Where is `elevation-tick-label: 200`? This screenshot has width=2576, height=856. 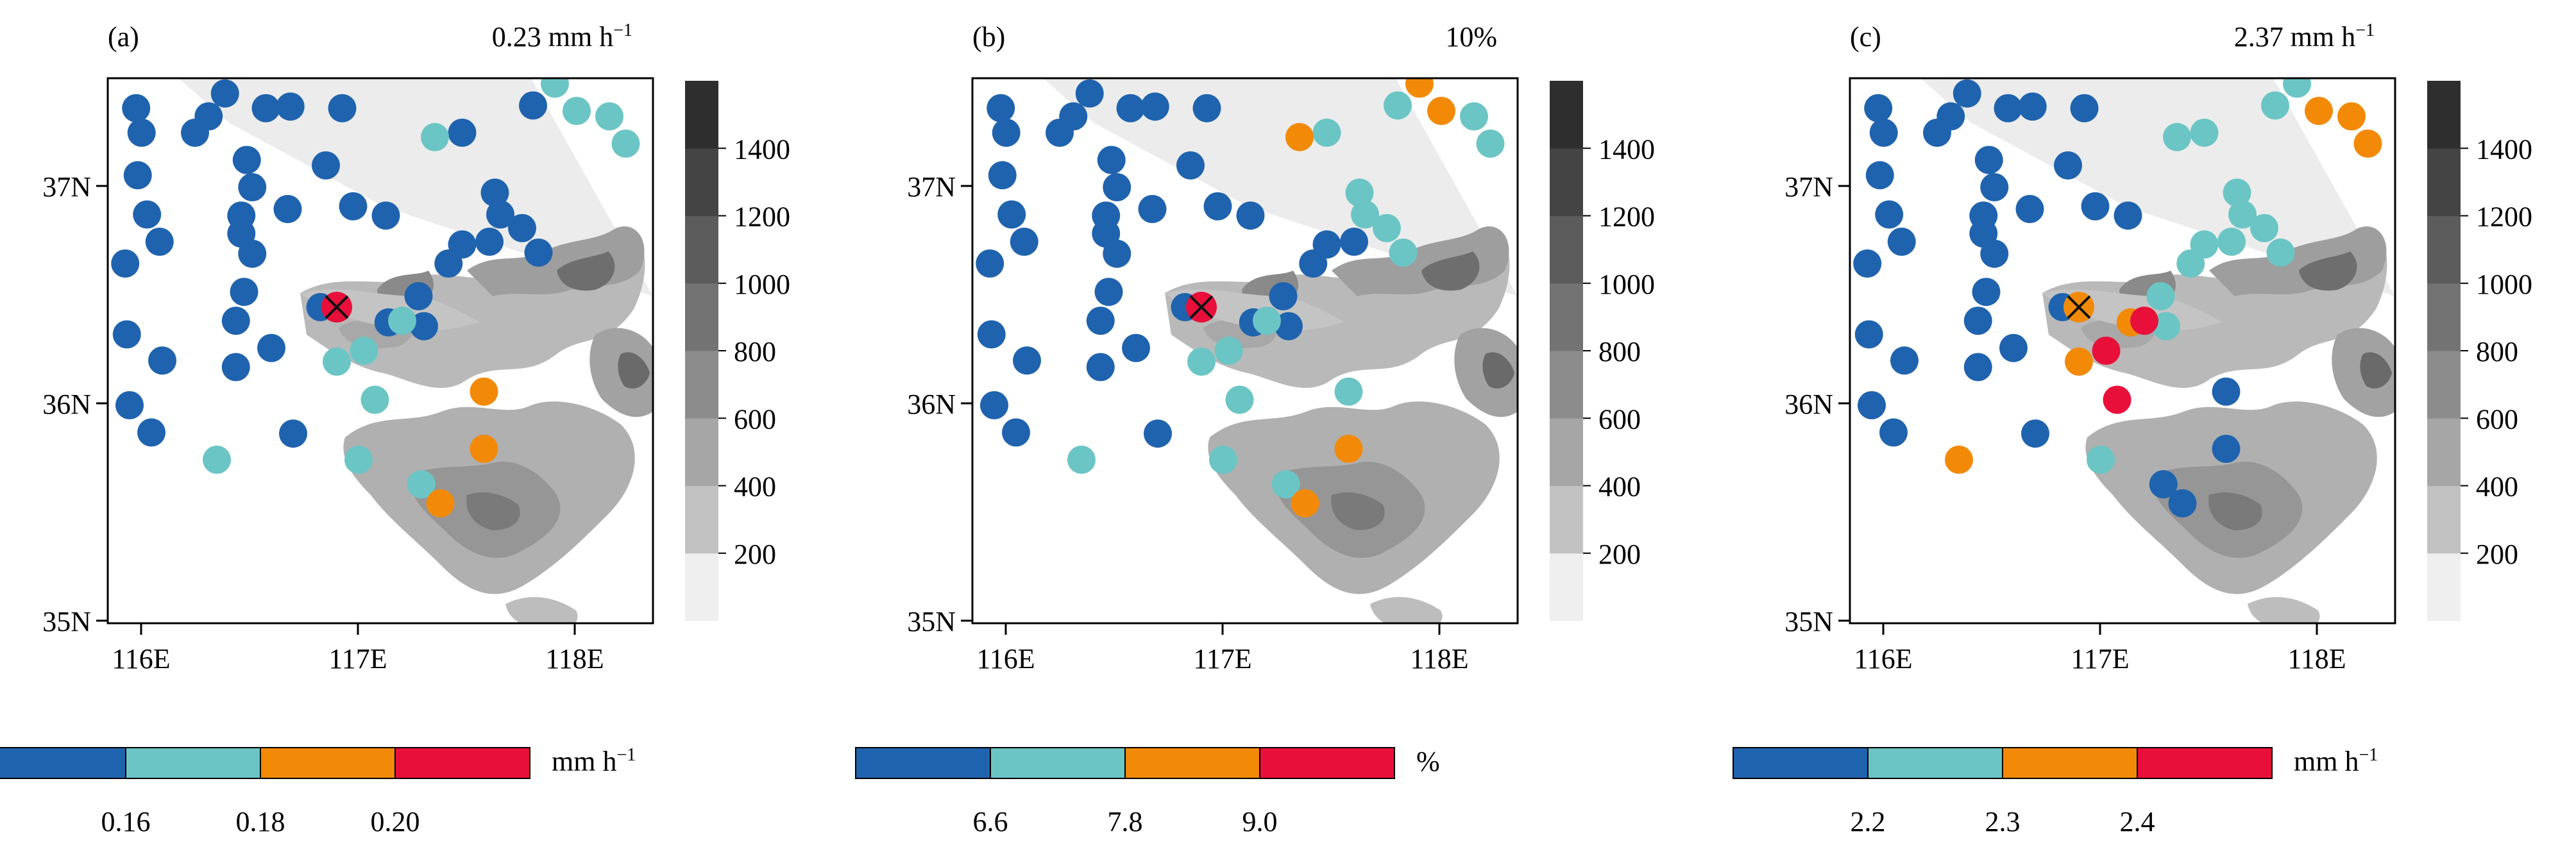
elevation-tick-label: 200 is located at coordinates (755, 554).